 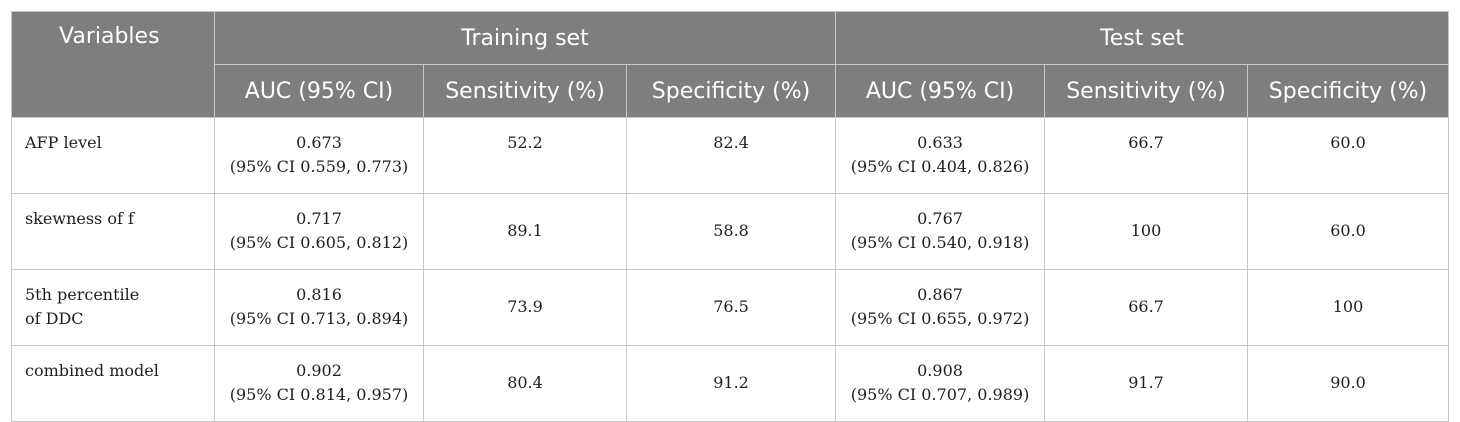 What do you see at coordinates (54, 318) in the screenshot?
I see `variable-label-line2: of DDC` at bounding box center [54, 318].